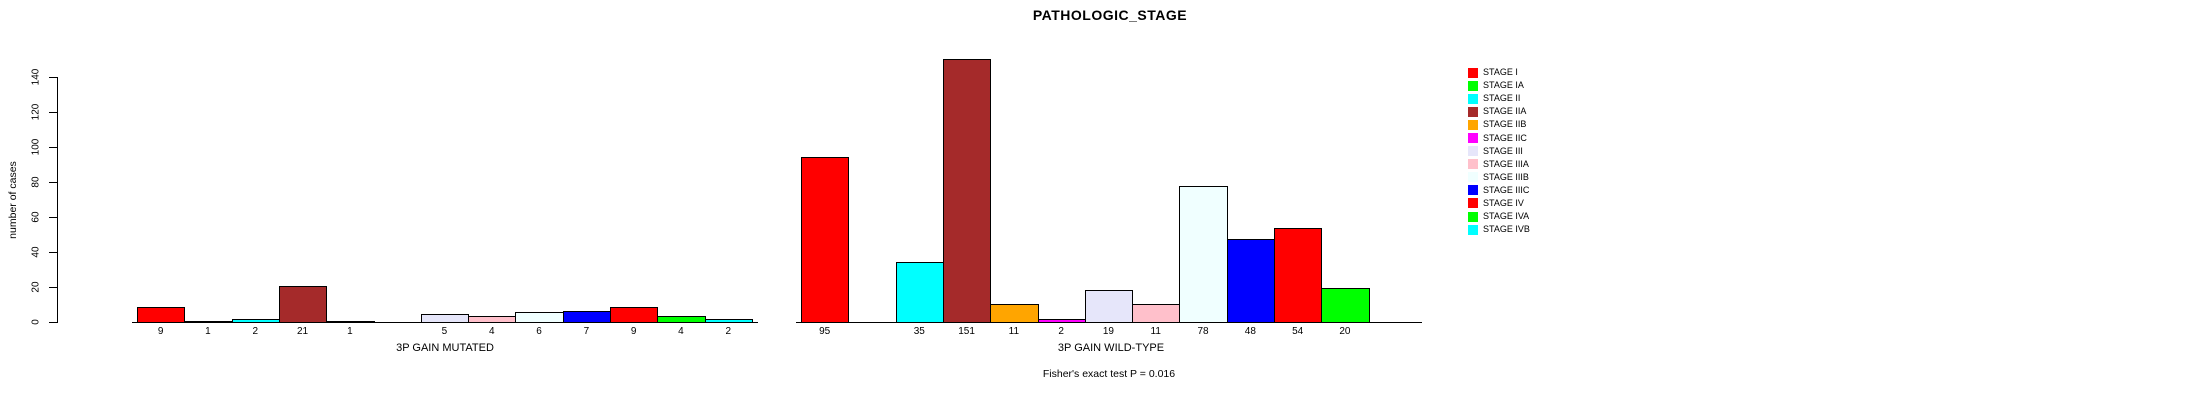  Describe the element at coordinates (36, 322) in the screenshot. I see `y-tick-label: 0` at that location.